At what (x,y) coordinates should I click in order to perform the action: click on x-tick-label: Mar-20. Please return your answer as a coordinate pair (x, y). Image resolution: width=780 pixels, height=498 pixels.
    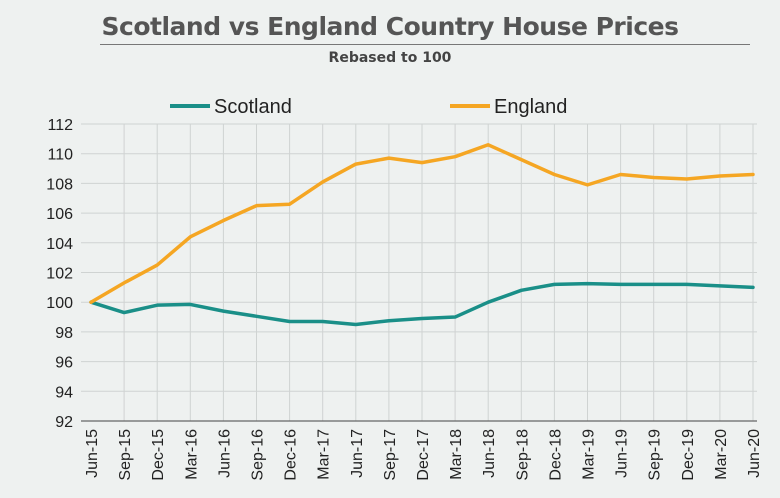
    Looking at the image, I should click on (721, 454).